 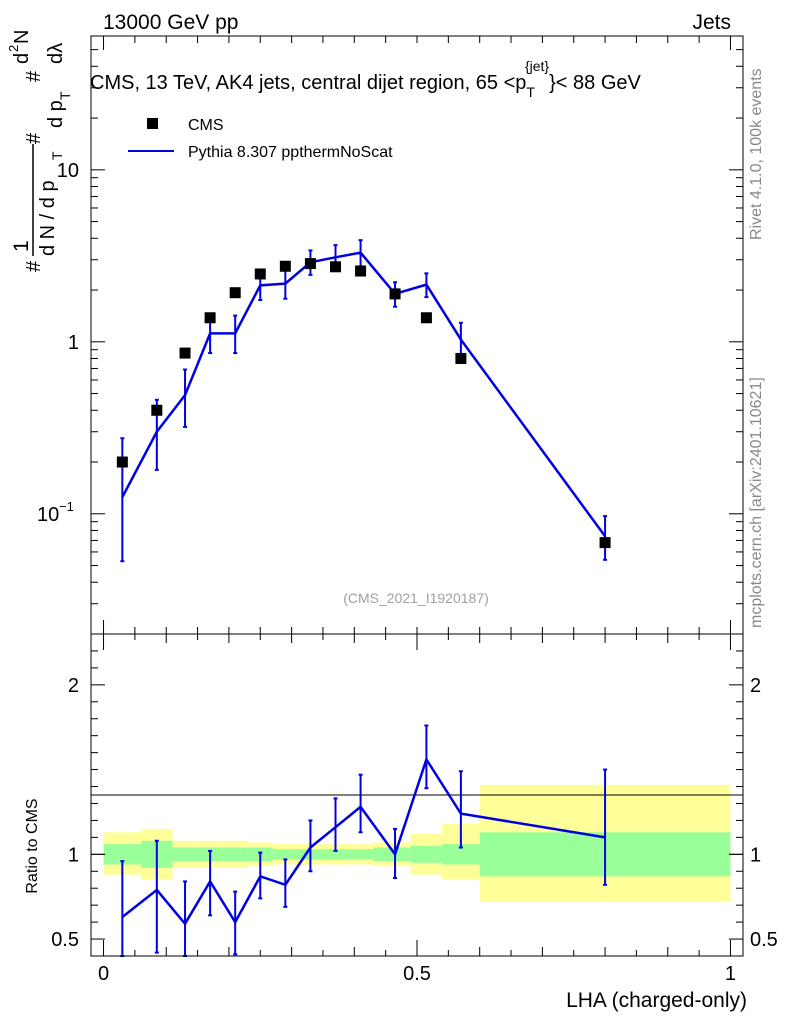 I want to click on ratio-y-tick-label: 0.5, so click(x=65, y=940).